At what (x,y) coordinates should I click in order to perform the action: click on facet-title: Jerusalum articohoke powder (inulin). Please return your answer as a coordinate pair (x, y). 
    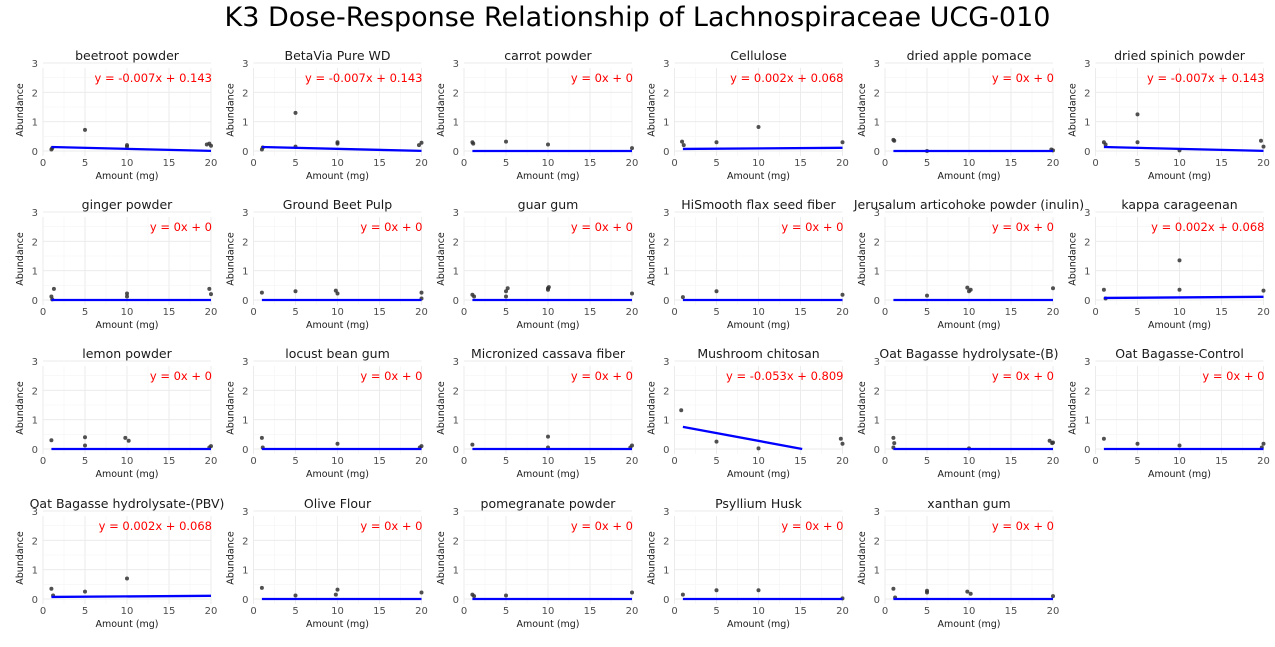
    Looking at the image, I should click on (968, 204).